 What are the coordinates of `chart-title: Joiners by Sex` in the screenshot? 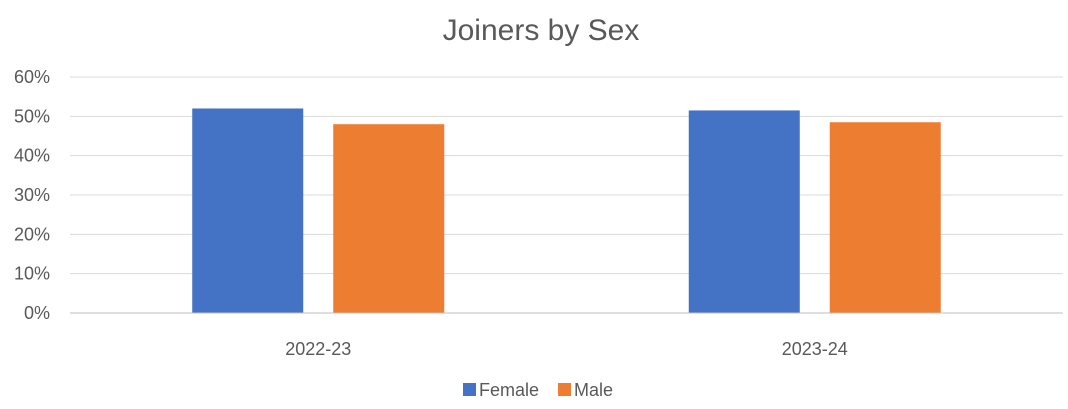 It's located at (541, 30).